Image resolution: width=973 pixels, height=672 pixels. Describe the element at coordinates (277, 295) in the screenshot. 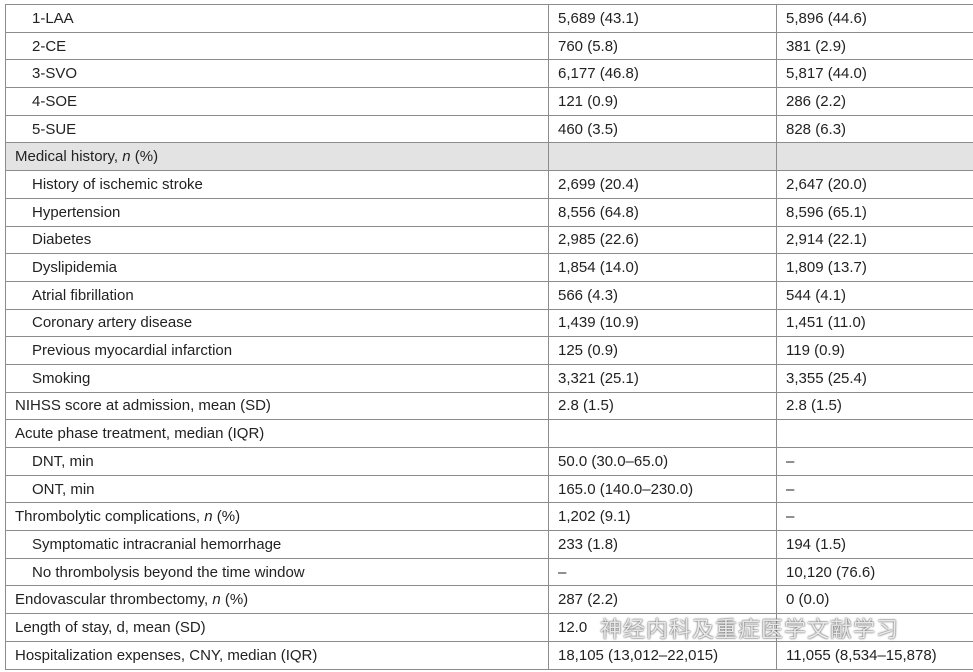

I see `row-label: Atrial fibrillation` at that location.